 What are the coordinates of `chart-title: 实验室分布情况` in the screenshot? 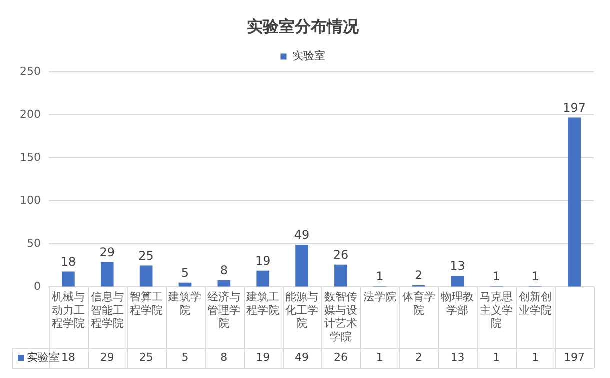 It's located at (303, 26).